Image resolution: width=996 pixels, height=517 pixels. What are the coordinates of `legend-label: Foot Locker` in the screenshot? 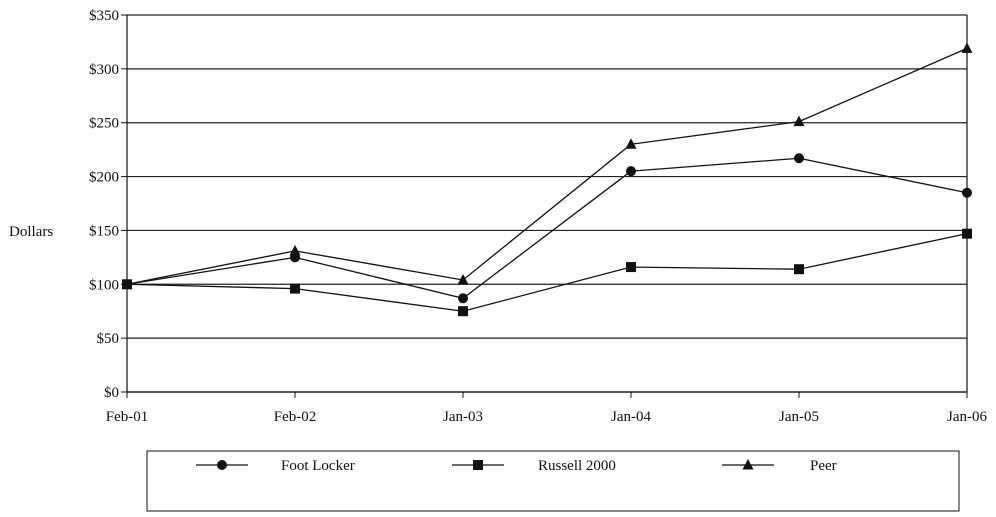 It's located at (318, 466).